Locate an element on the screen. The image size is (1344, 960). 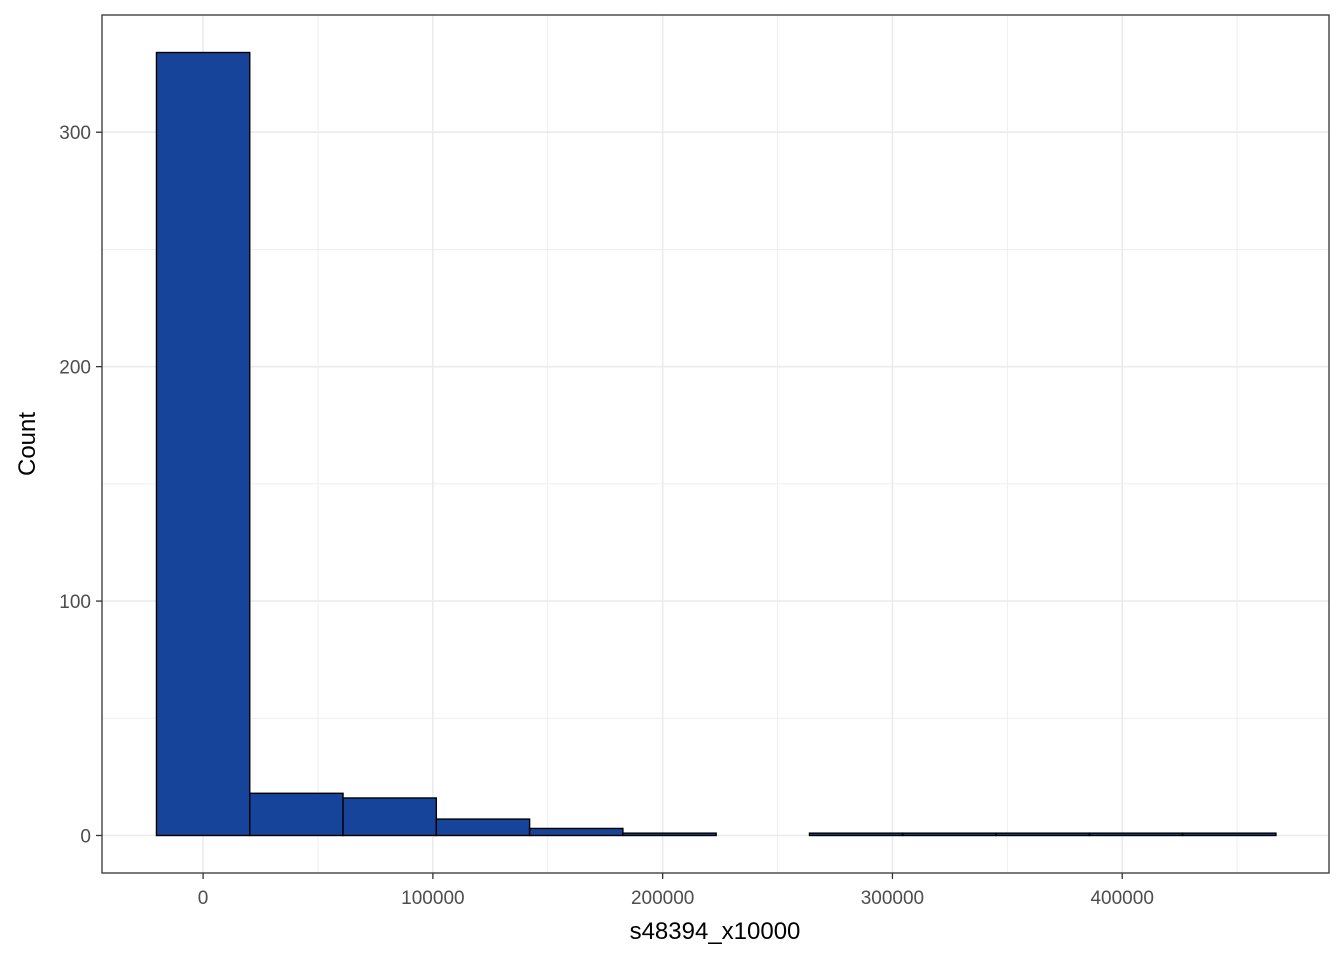
x-tick-label: 0 is located at coordinates (203, 898).